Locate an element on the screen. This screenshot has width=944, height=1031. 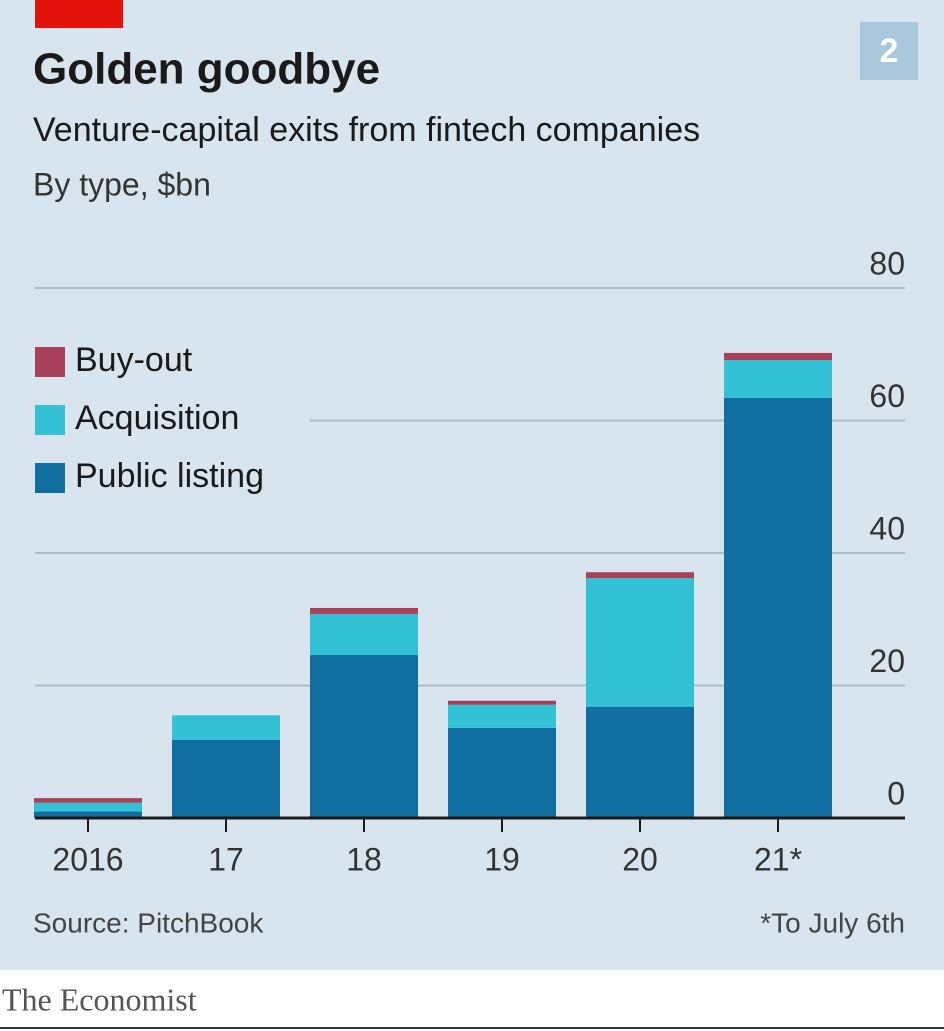
legend-label: Buy-out is located at coordinates (134, 360).